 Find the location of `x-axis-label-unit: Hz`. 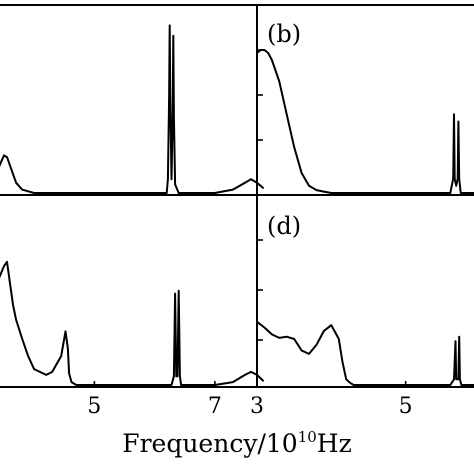

x-axis-label-unit: Hz is located at coordinates (334, 443).